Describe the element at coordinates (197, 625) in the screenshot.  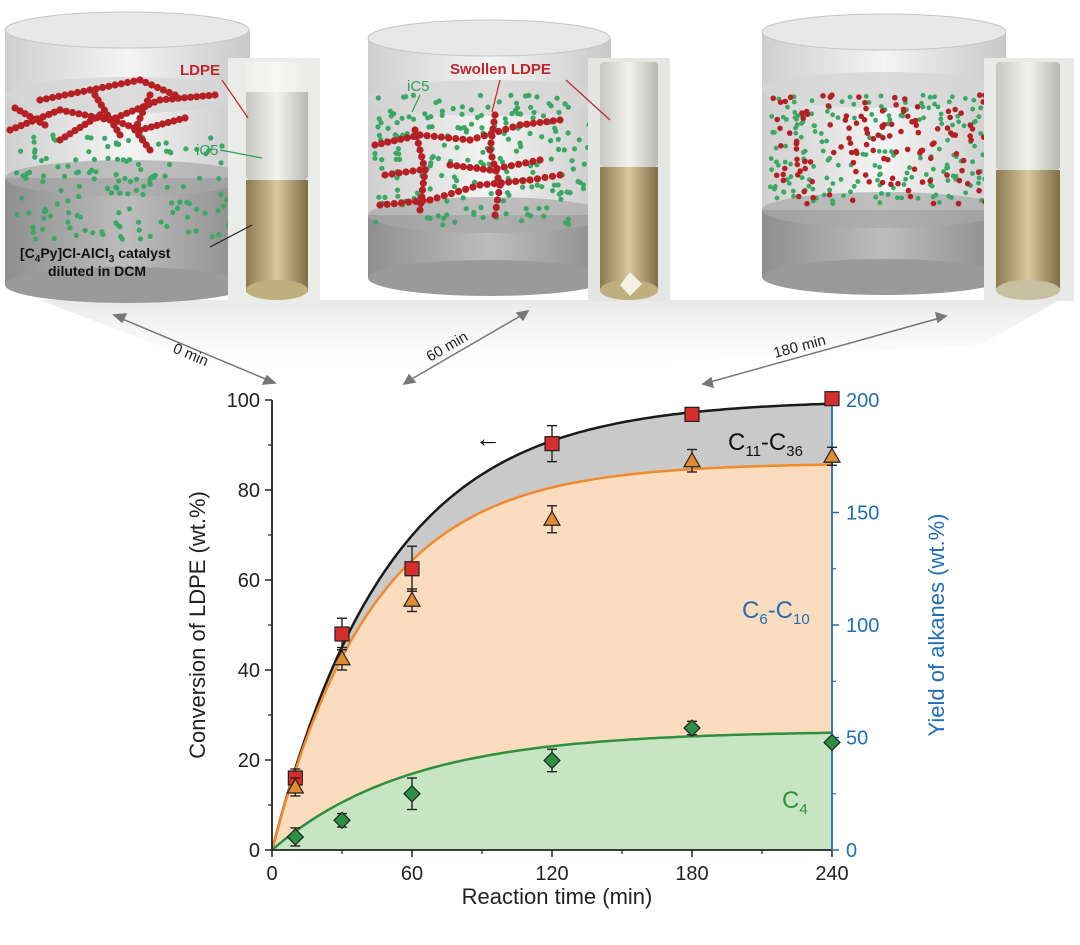
I see `y-axis-label: Conversion of LDPE (wt.%)` at that location.